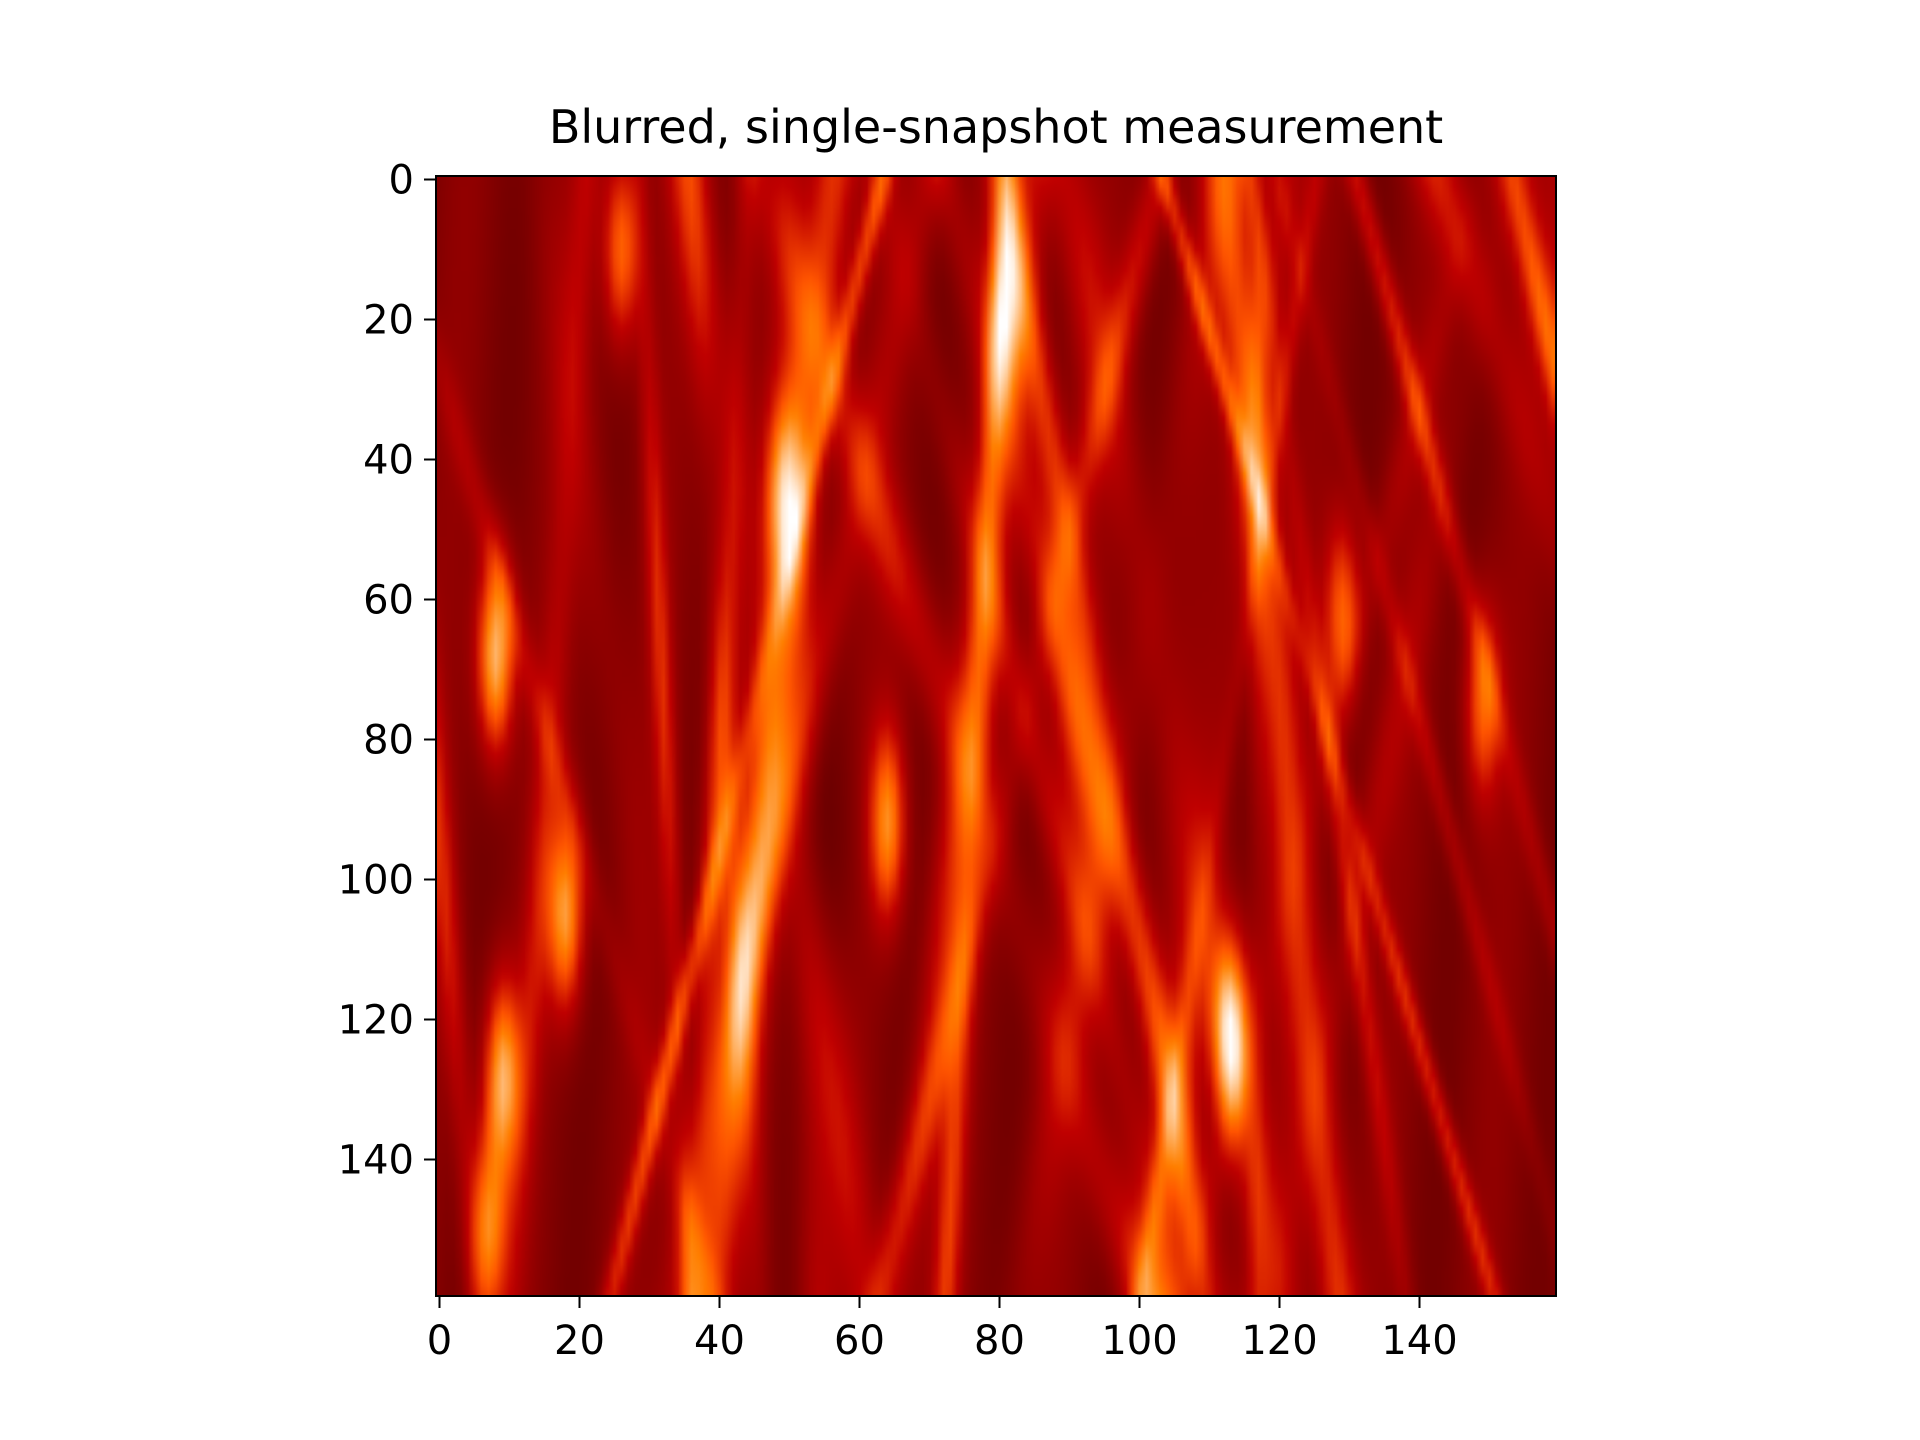  Describe the element at coordinates (1139, 1341) in the screenshot. I see `x-tick-label: 100` at that location.